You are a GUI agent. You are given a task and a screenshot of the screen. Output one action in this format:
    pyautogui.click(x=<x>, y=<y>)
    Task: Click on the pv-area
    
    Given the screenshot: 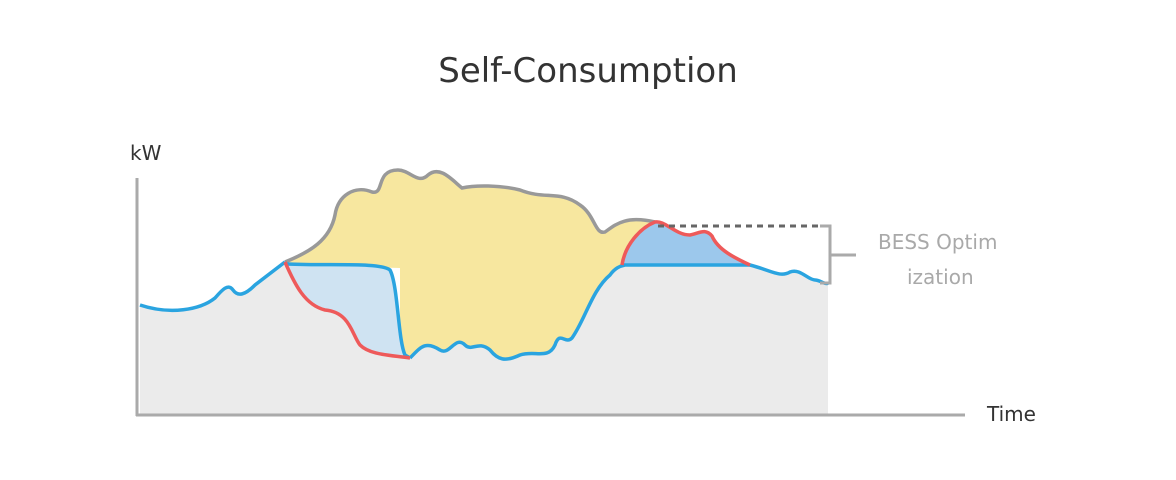 What is the action you would take?
    pyautogui.click(x=470, y=275)
    